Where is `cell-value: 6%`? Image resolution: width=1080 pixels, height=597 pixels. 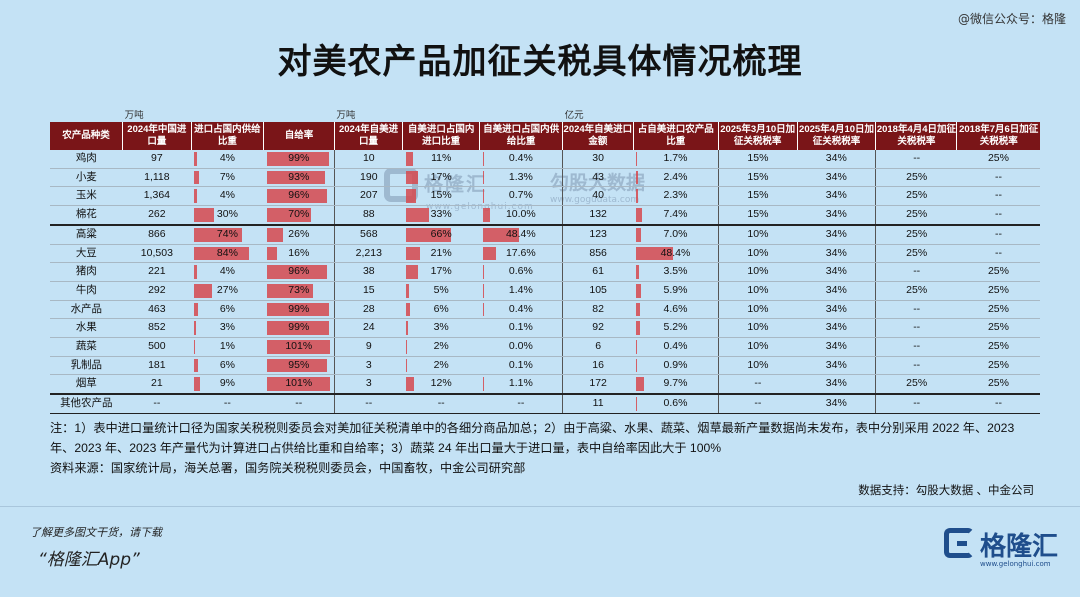
cell-value: 6% is located at coordinates (227, 308).